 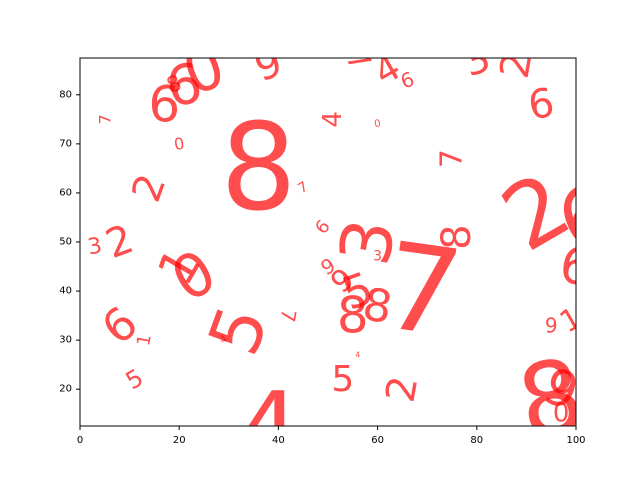 I want to click on digit-marker-34: 7, so click(x=288, y=315).